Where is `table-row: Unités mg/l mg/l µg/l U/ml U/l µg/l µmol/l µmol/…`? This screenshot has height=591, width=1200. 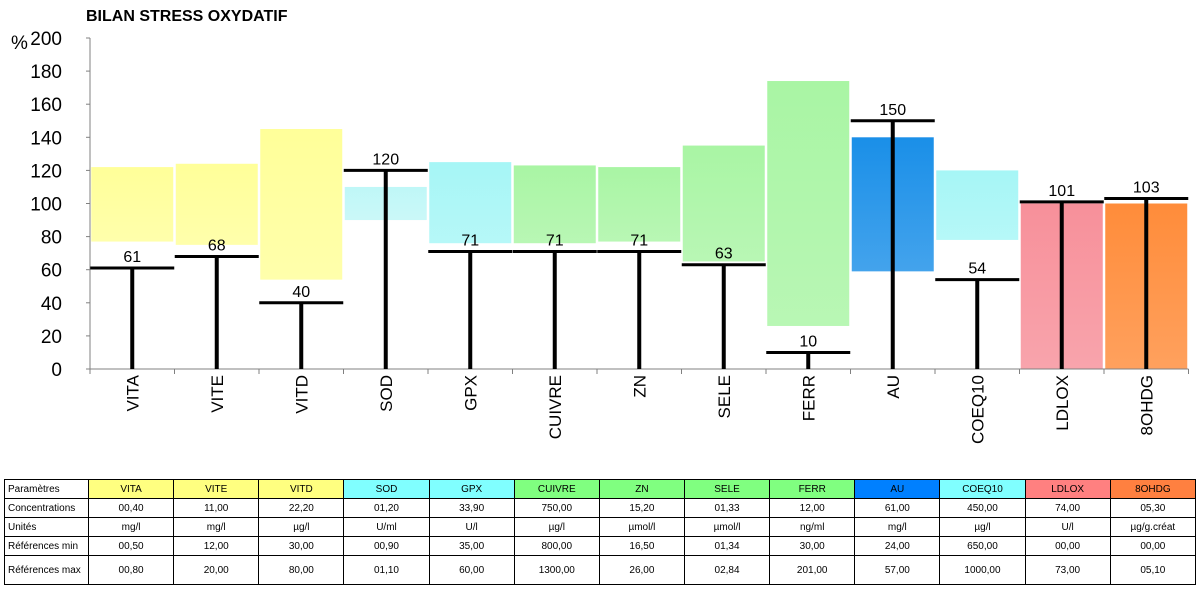
table-row: Unités mg/l mg/l µg/l U/ml U/l µg/l µmol/l µmol/… is located at coordinates (600, 527).